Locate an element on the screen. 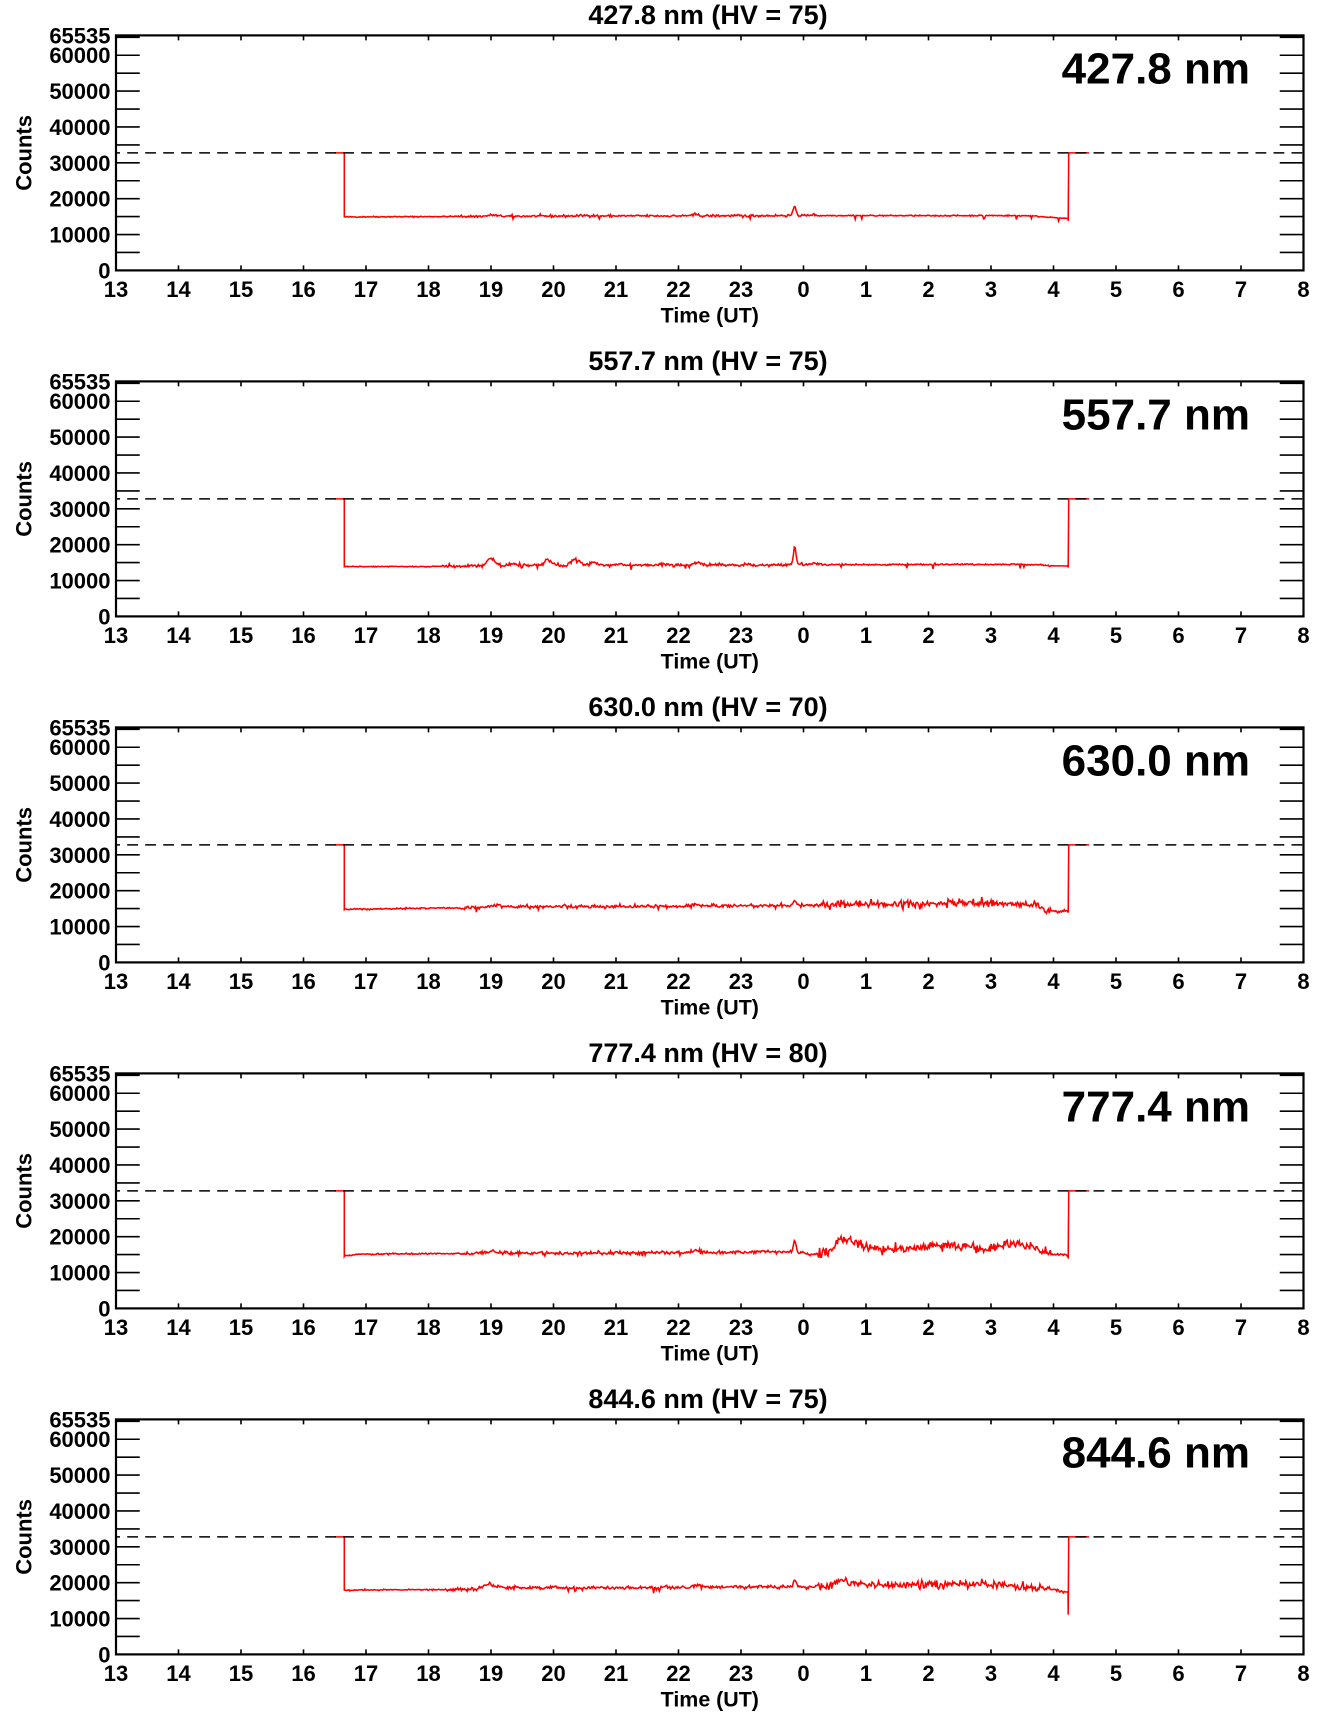 The image size is (1336, 1736). svg-text: 7 is located at coordinates (1241, 635).